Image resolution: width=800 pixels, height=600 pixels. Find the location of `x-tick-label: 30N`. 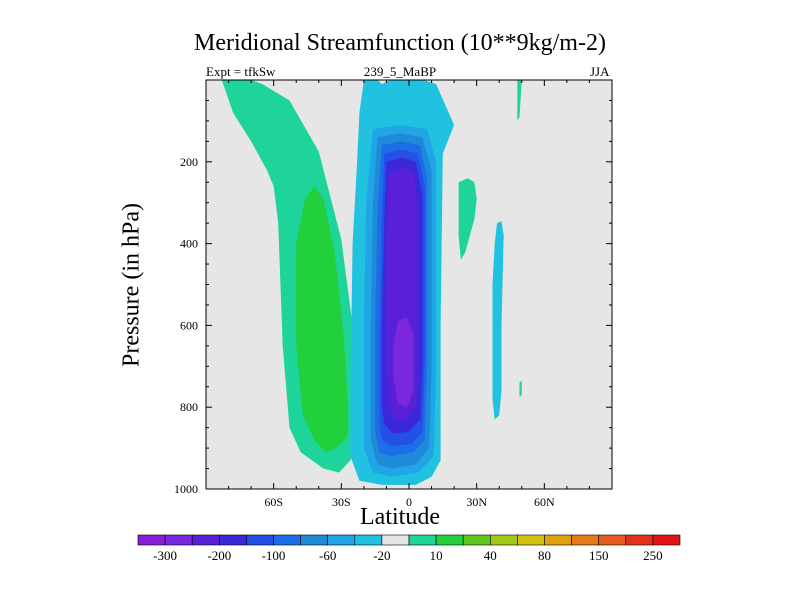

x-tick-label: 30N is located at coordinates (476, 502).